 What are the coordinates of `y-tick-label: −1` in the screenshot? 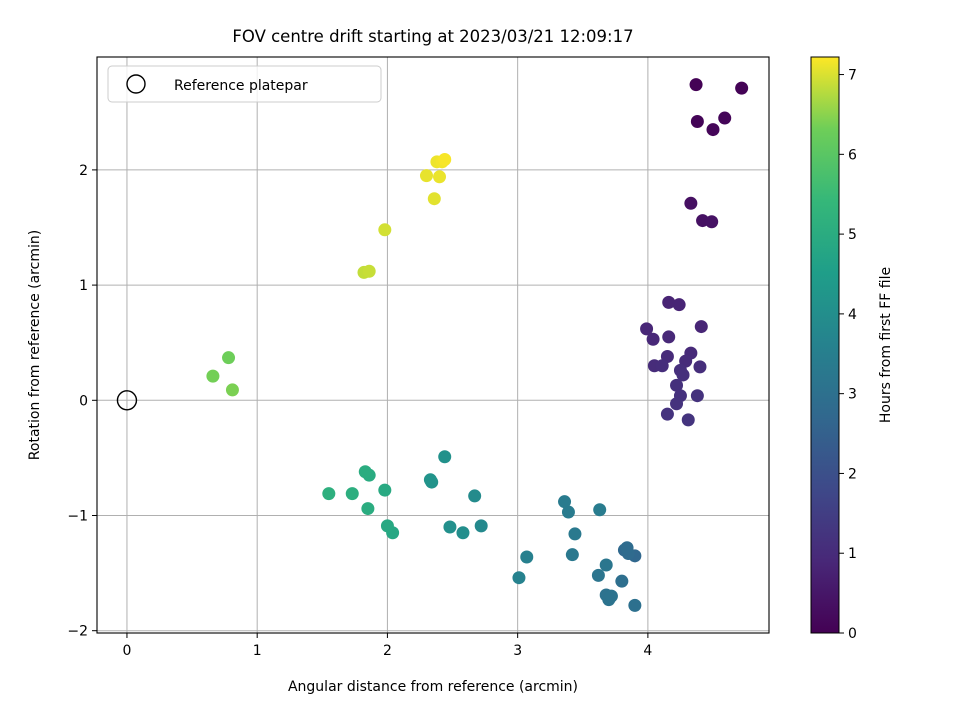 It's located at (77, 516).